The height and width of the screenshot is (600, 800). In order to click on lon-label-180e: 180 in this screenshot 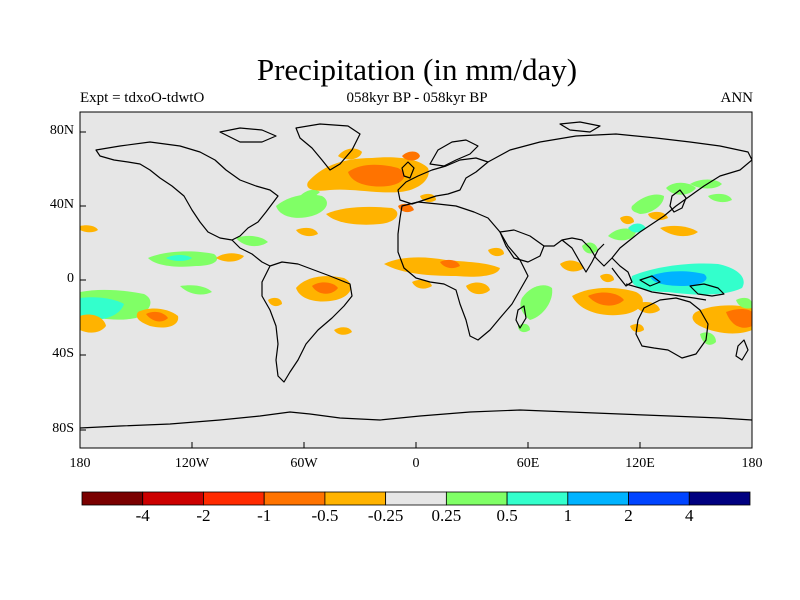, I will do `click(752, 463)`.